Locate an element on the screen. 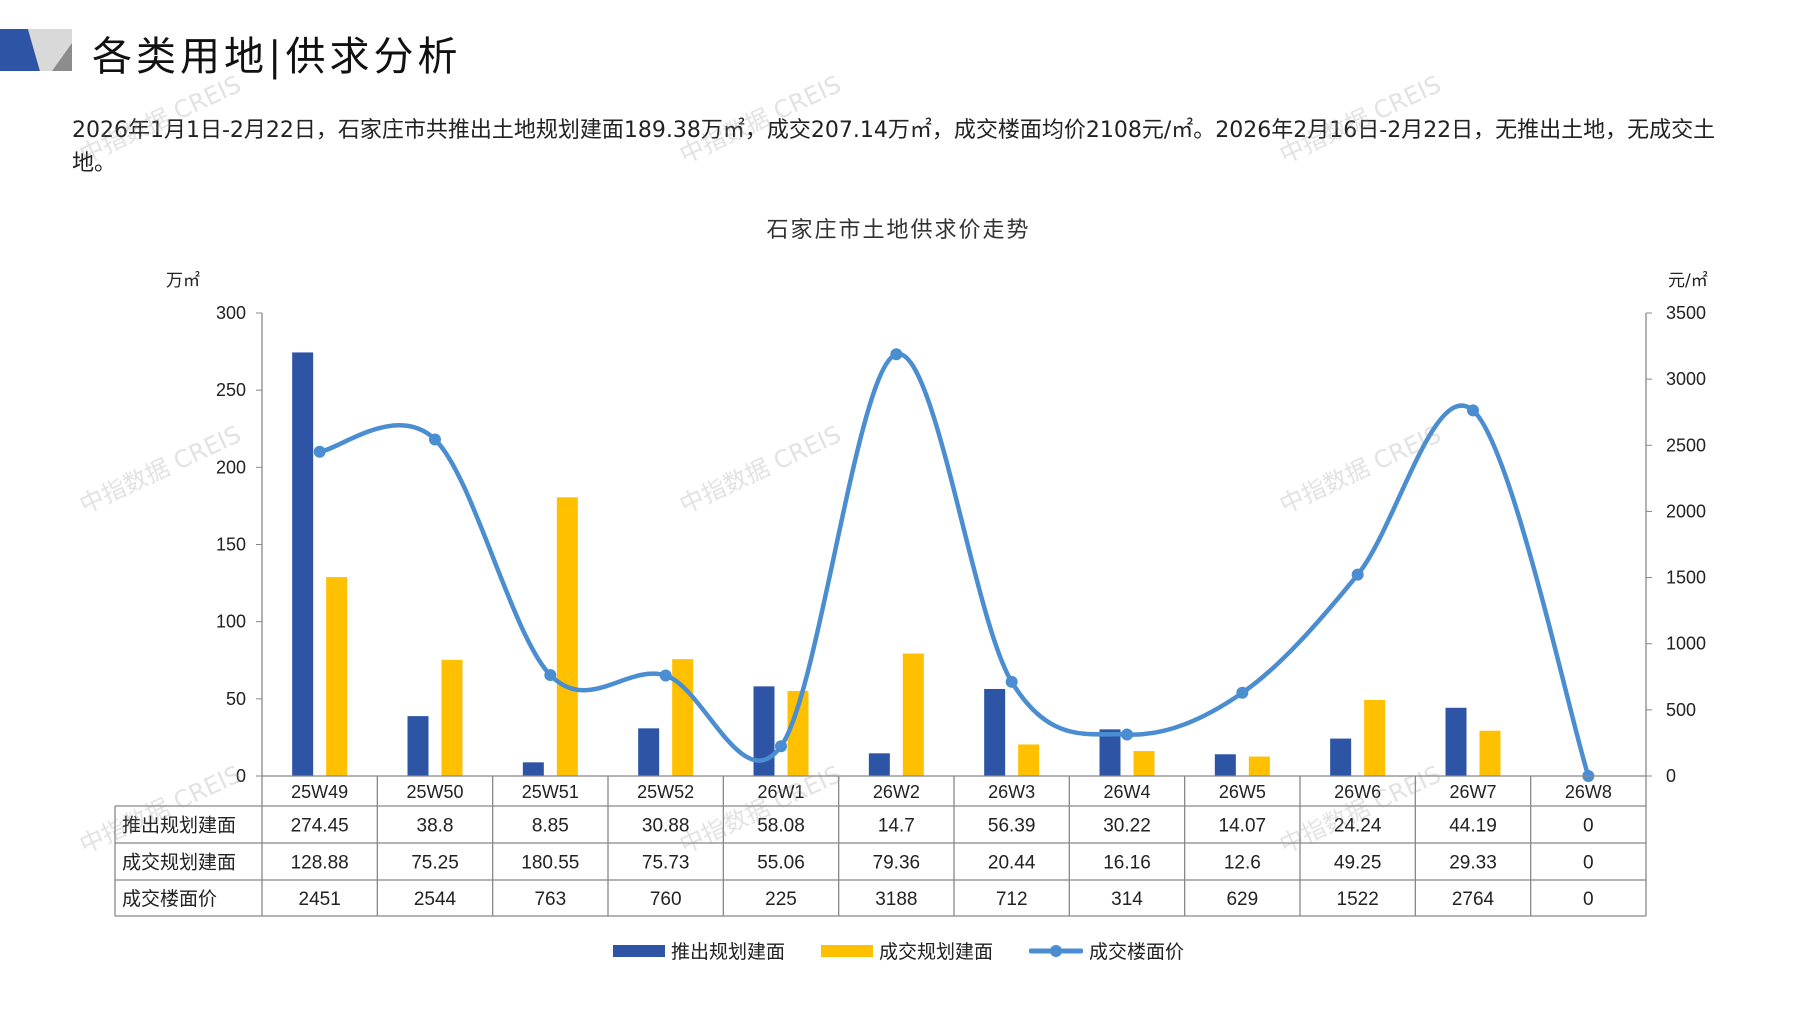  table-row-label: 成交楼面价 is located at coordinates (169, 899).